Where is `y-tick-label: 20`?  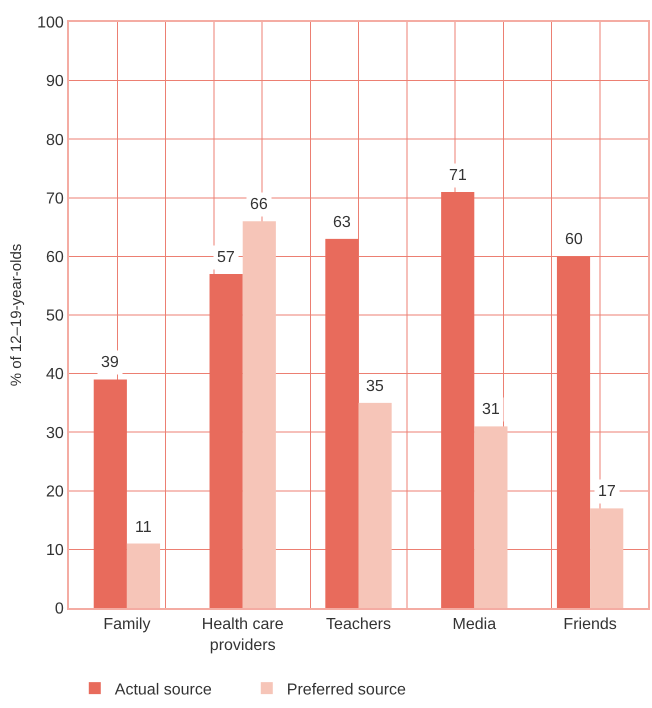 y-tick-label: 20 is located at coordinates (55, 491).